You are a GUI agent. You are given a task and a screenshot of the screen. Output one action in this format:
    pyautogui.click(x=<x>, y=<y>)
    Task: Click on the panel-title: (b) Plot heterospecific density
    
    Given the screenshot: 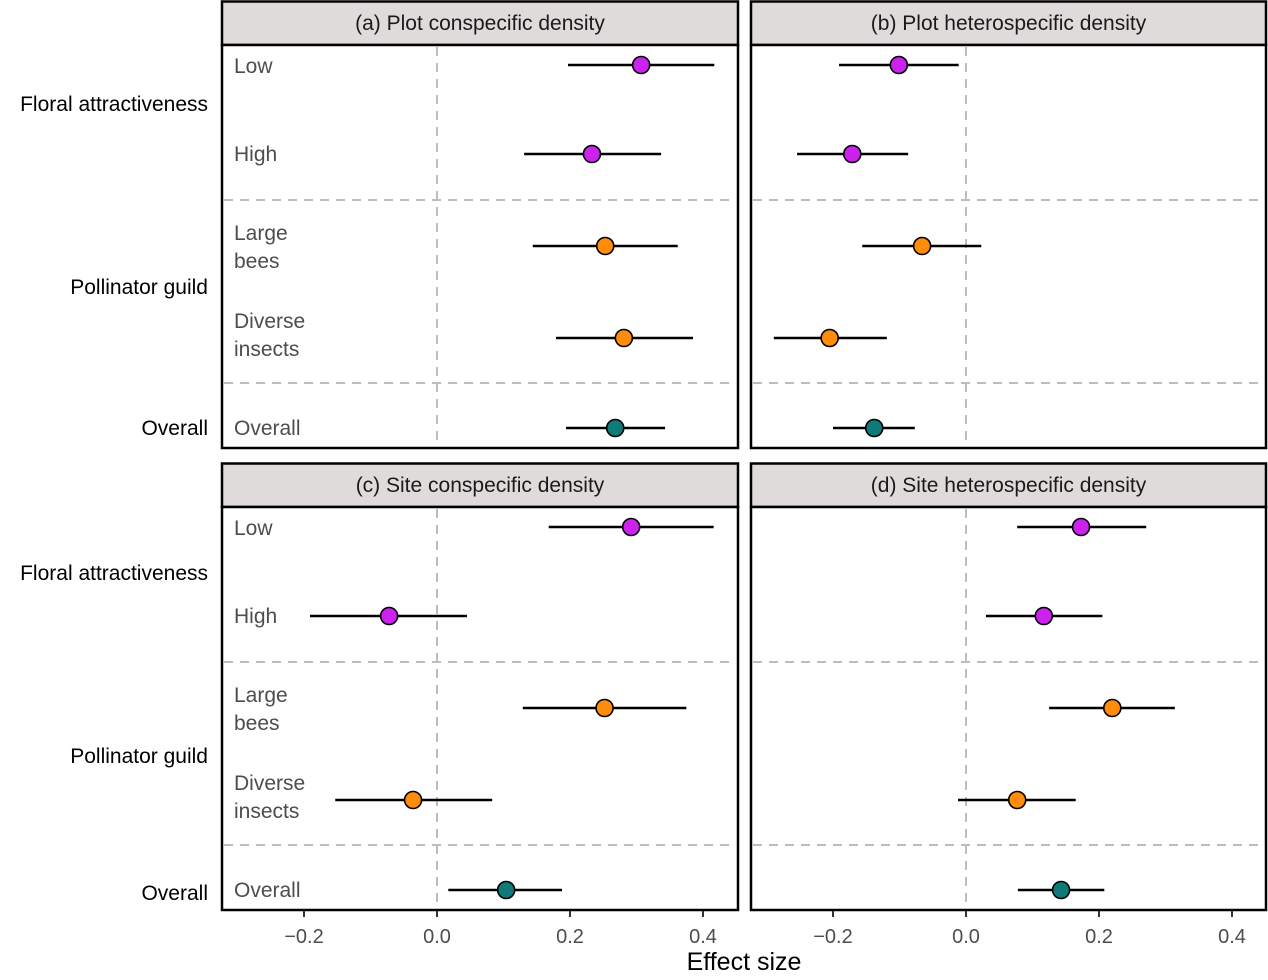 What is the action you would take?
    pyautogui.click(x=1009, y=23)
    